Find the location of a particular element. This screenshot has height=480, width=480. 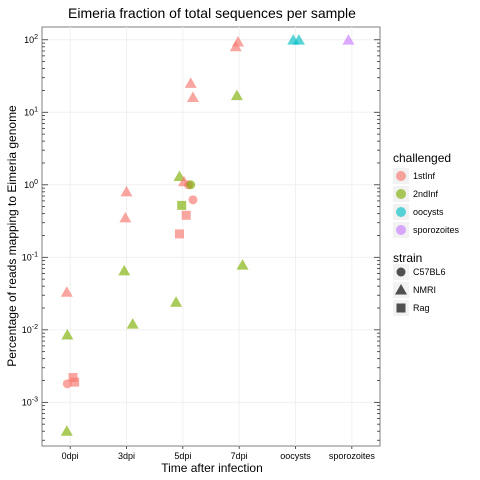

legend-label-challenged: oocysts is located at coordinates (428, 212).